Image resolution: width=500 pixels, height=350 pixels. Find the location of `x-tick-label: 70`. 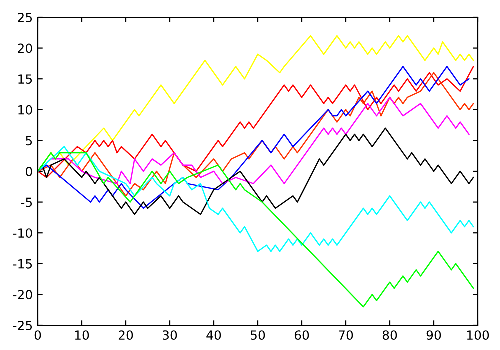

x-tick-label: 70 is located at coordinates (346, 335).